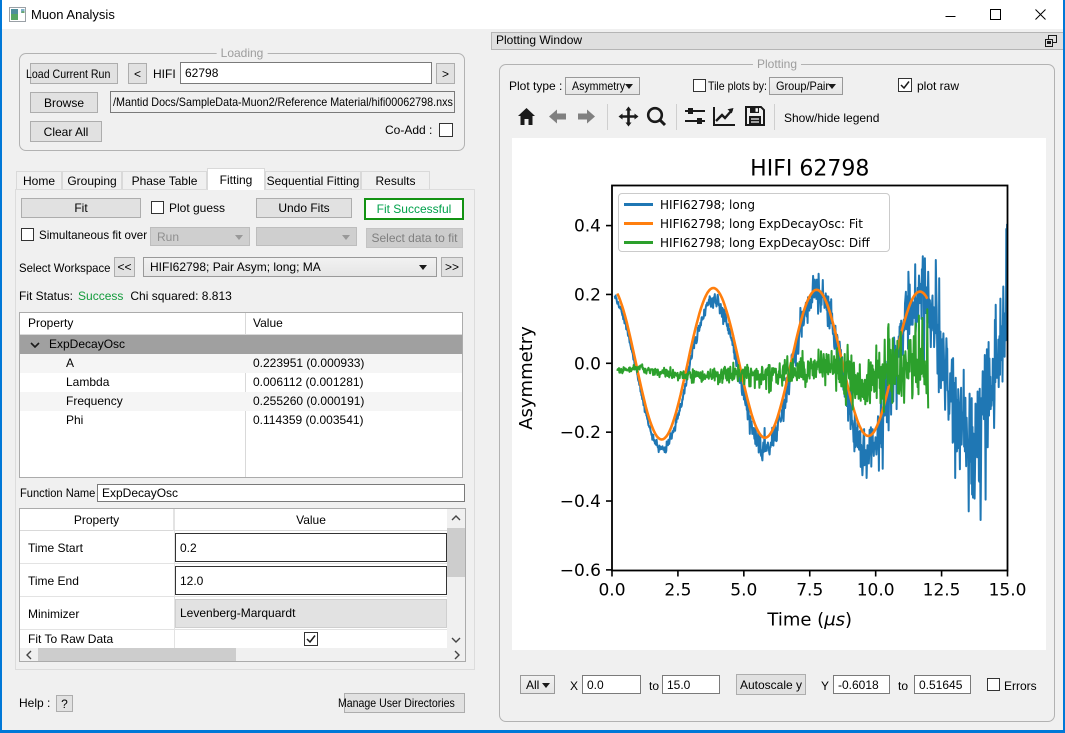  What do you see at coordinates (174, 578) in the screenshot?
I see `column-divider` at bounding box center [174, 578].